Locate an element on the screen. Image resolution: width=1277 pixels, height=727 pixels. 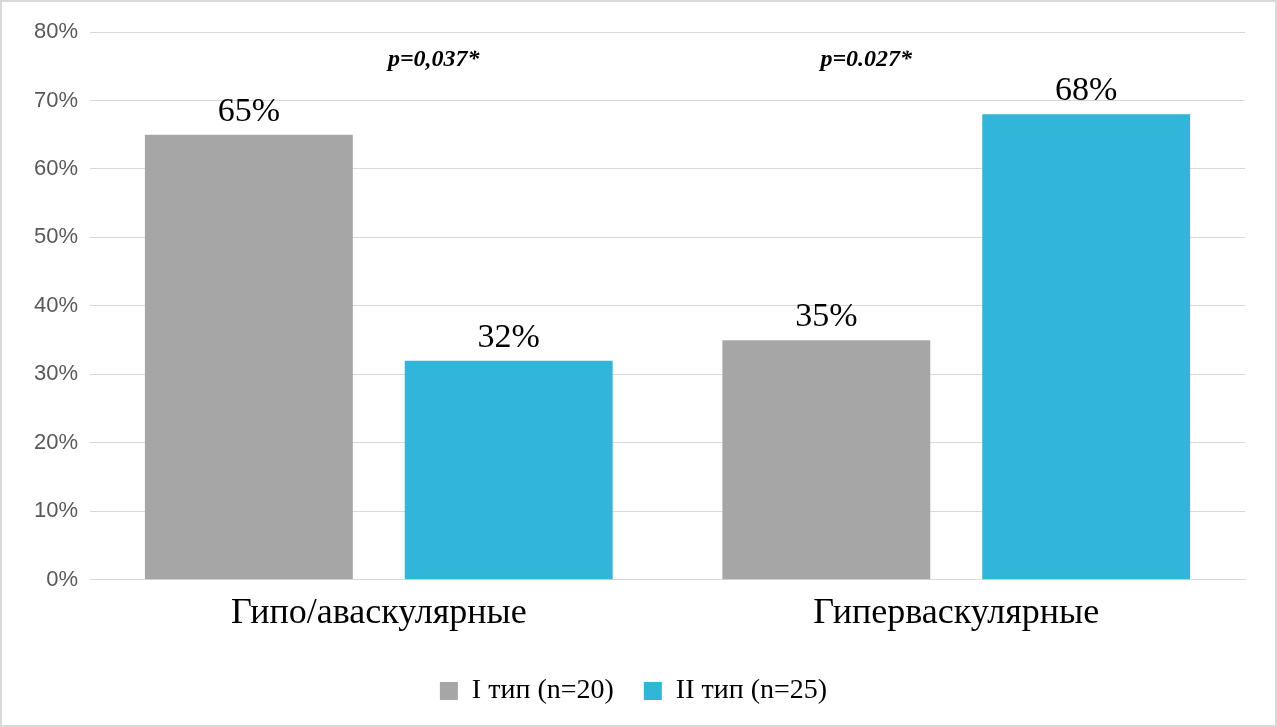
data-label: 65% is located at coordinates (248, 109).